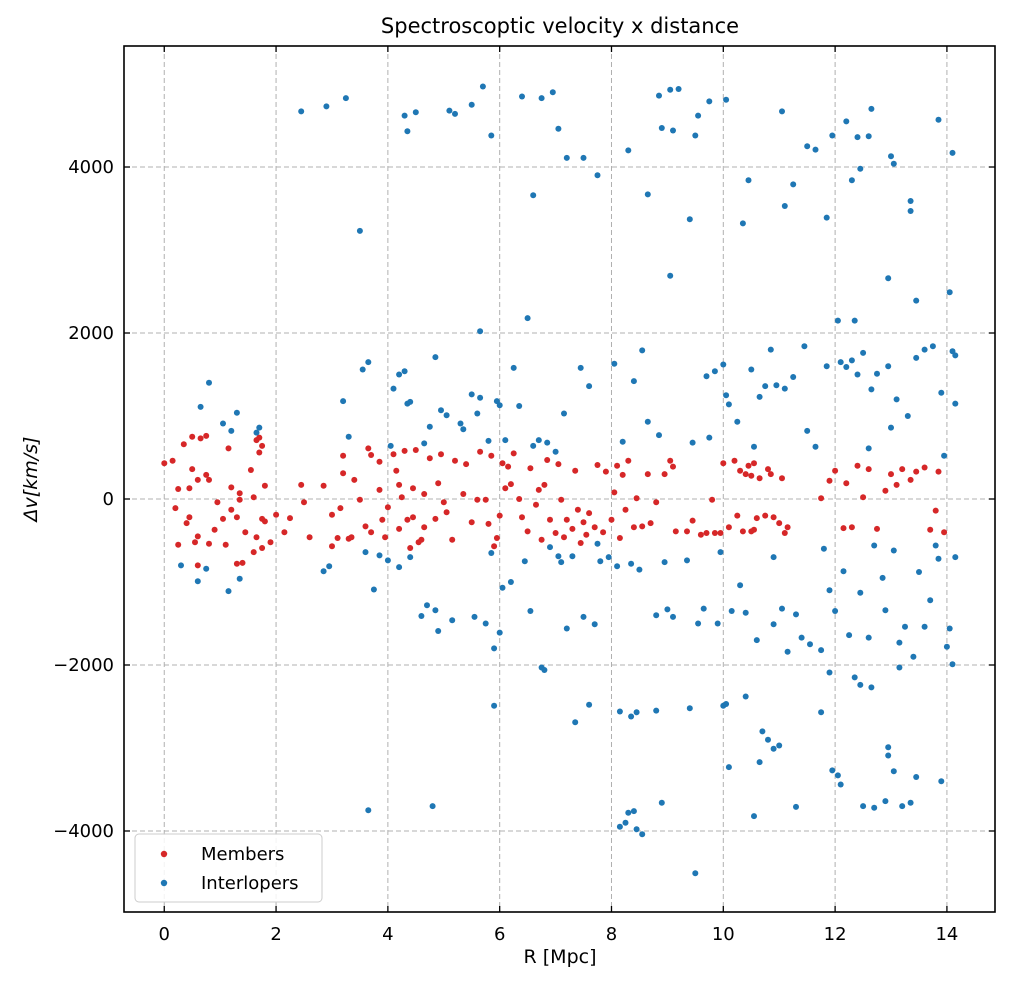  What do you see at coordinates (835, 934) in the screenshot?
I see `x-tick-label: 12` at bounding box center [835, 934].